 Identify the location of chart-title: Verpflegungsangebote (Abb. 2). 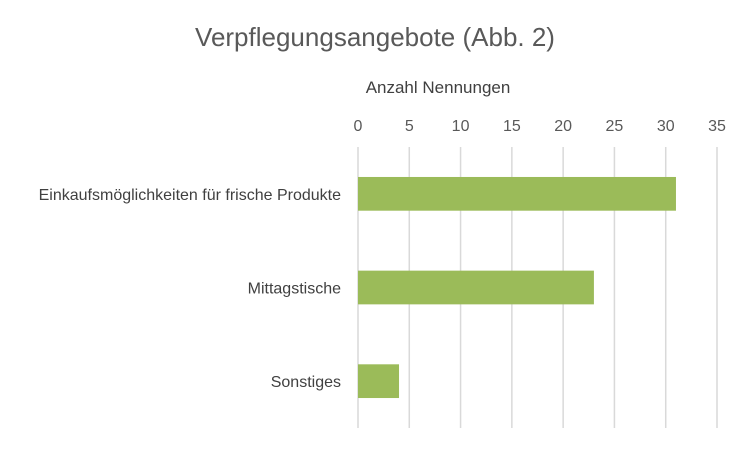
(375, 37).